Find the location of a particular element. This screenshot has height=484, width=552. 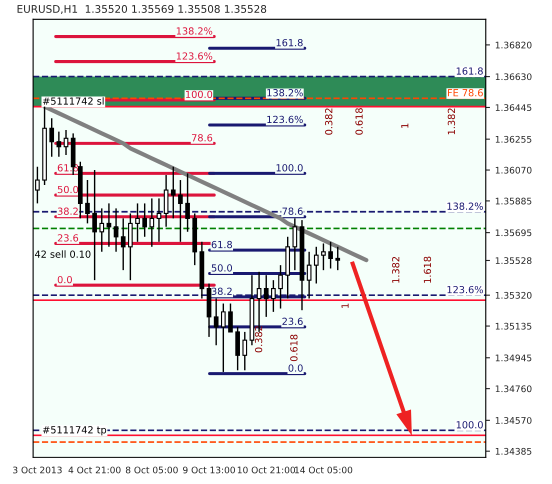

y-tick-label: 1.35135 is located at coordinates (514, 326).